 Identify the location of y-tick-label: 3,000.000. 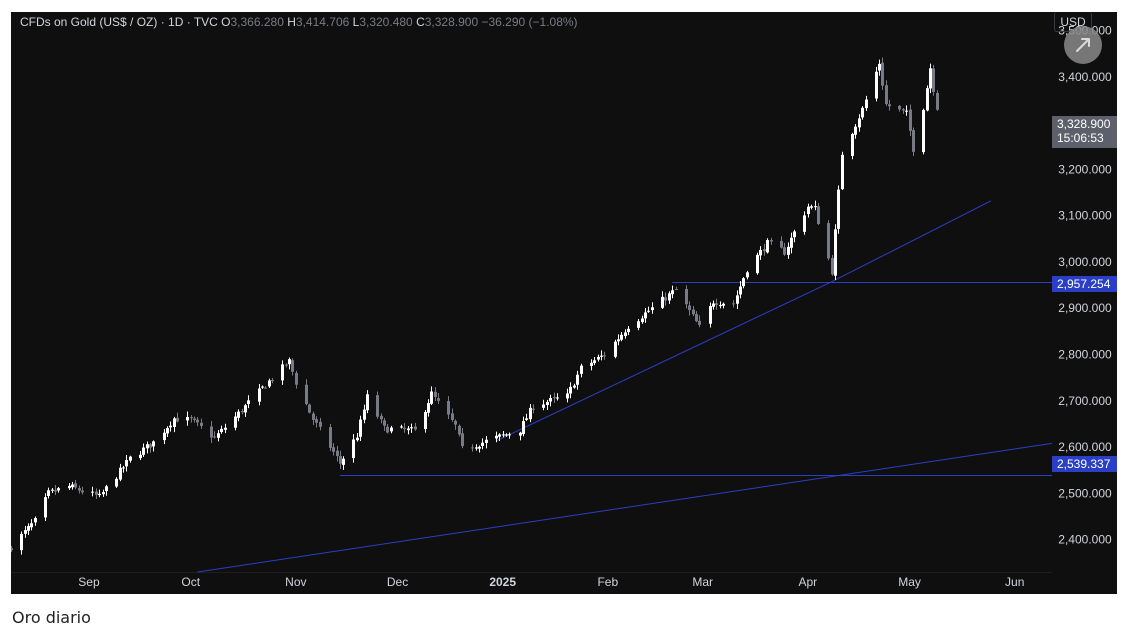
(1085, 262).